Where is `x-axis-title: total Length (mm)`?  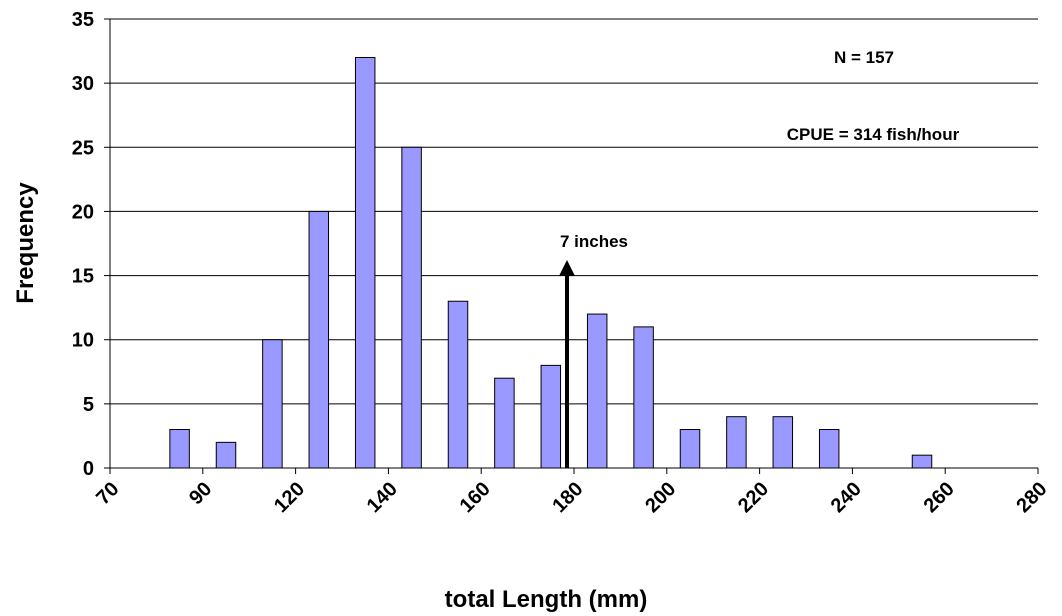
x-axis-title: total Length (mm) is located at coordinates (546, 599).